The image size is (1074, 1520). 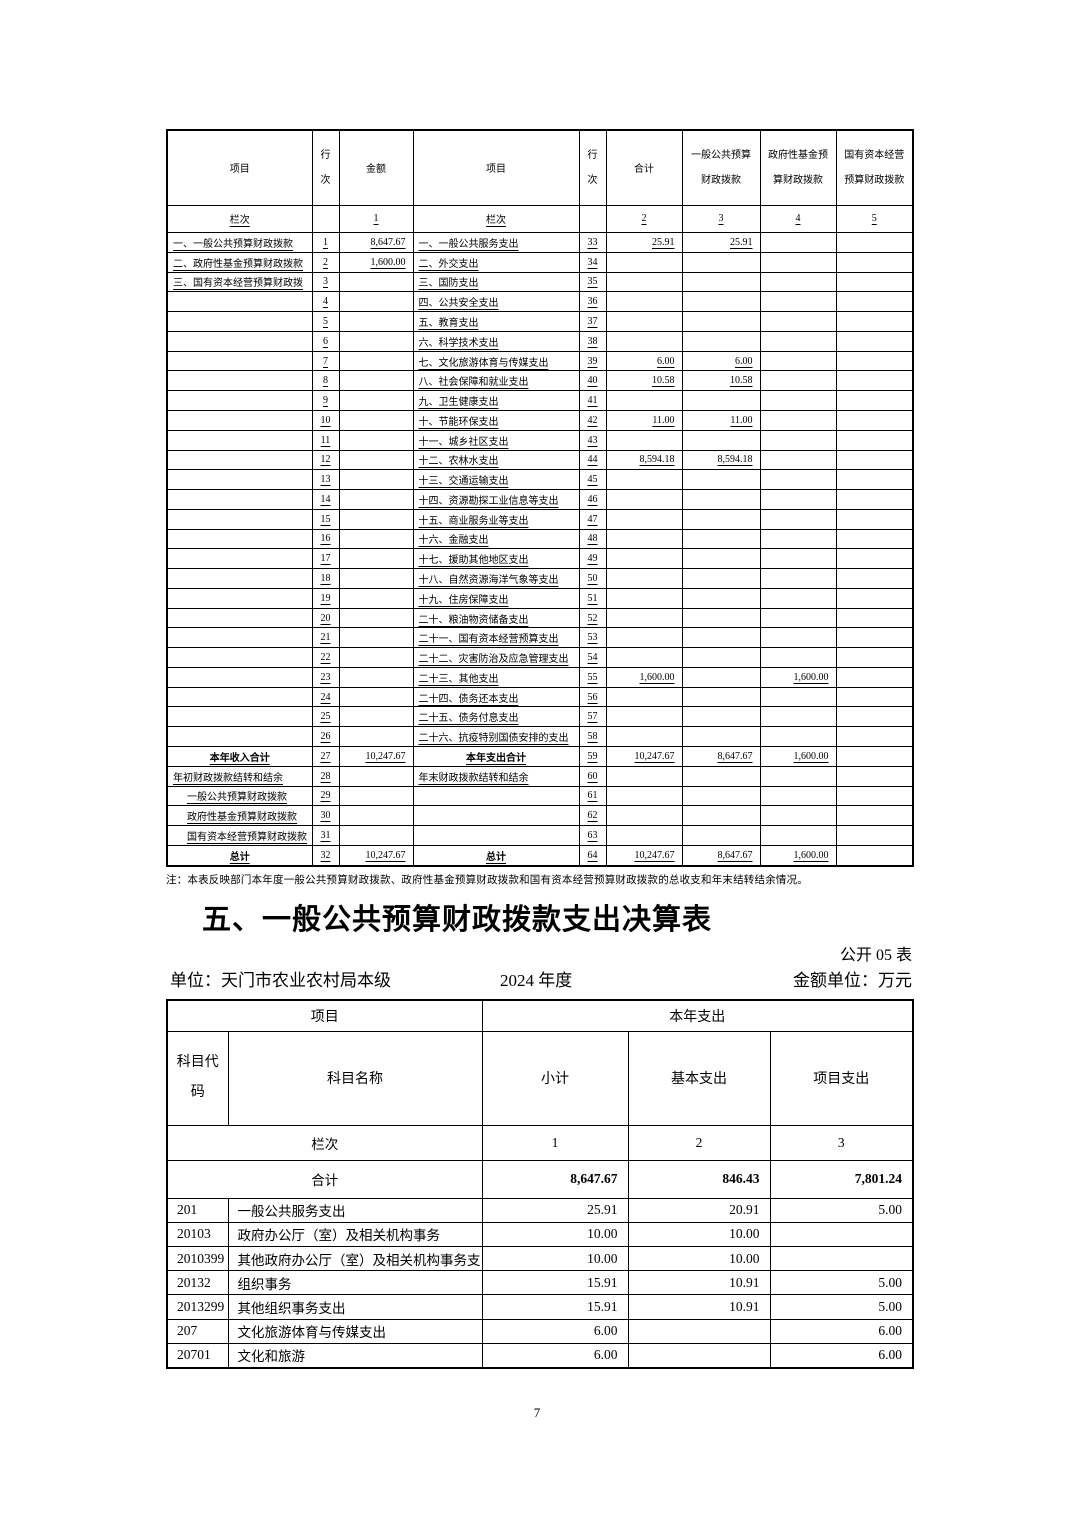 I want to click on expenditure-row-cell: 5.00, so click(x=841, y=1307).